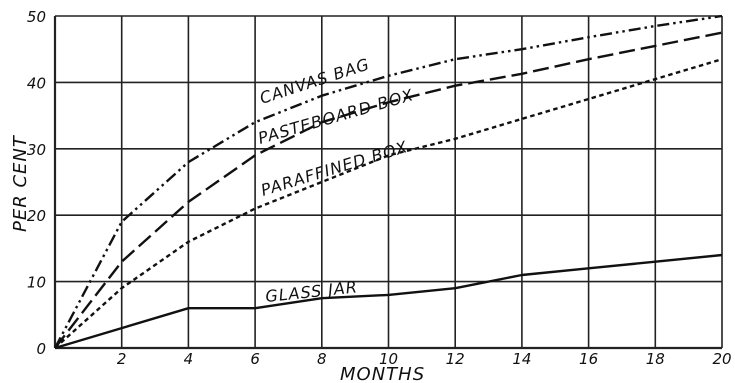 The image size is (735, 383). What do you see at coordinates (36, 17) in the screenshot?
I see `y-tick-label-50: 50` at bounding box center [36, 17].